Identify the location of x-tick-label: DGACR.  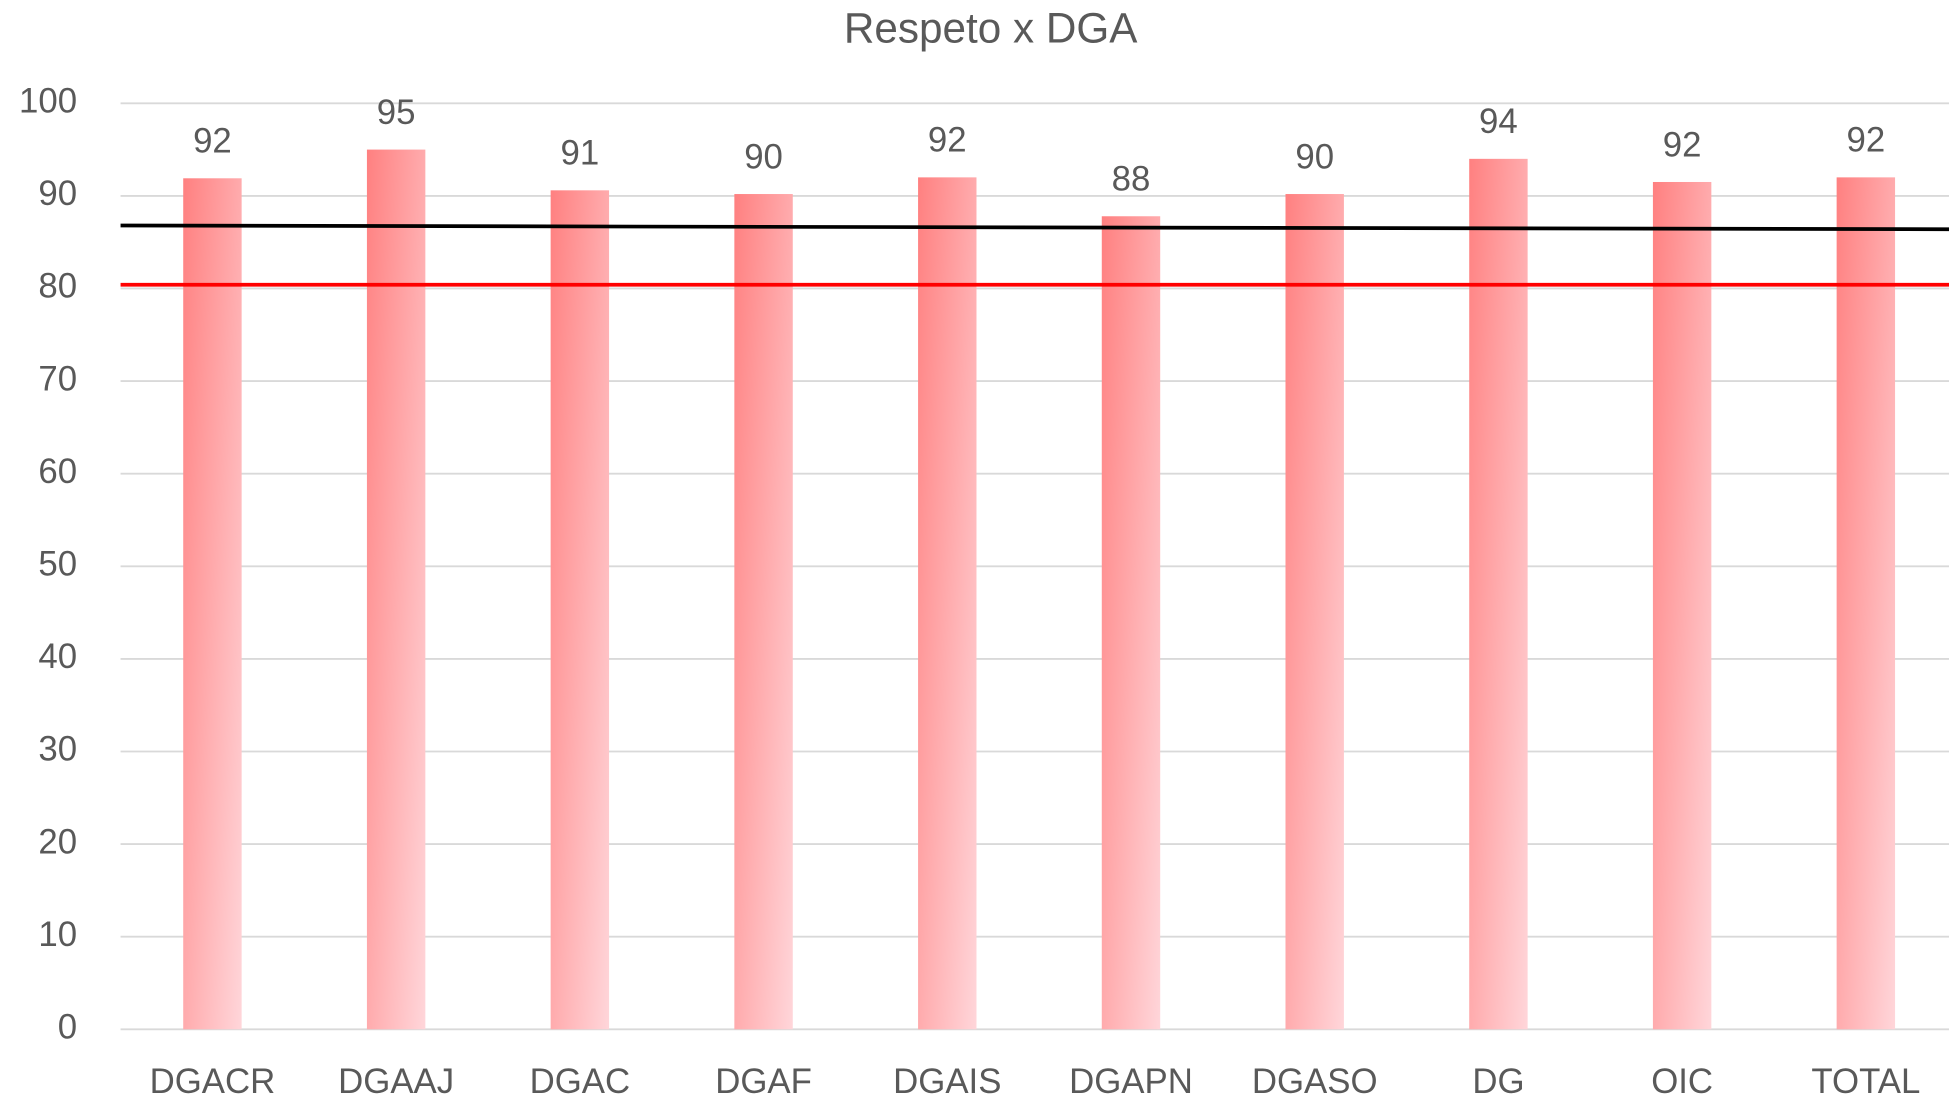
(213, 1081).